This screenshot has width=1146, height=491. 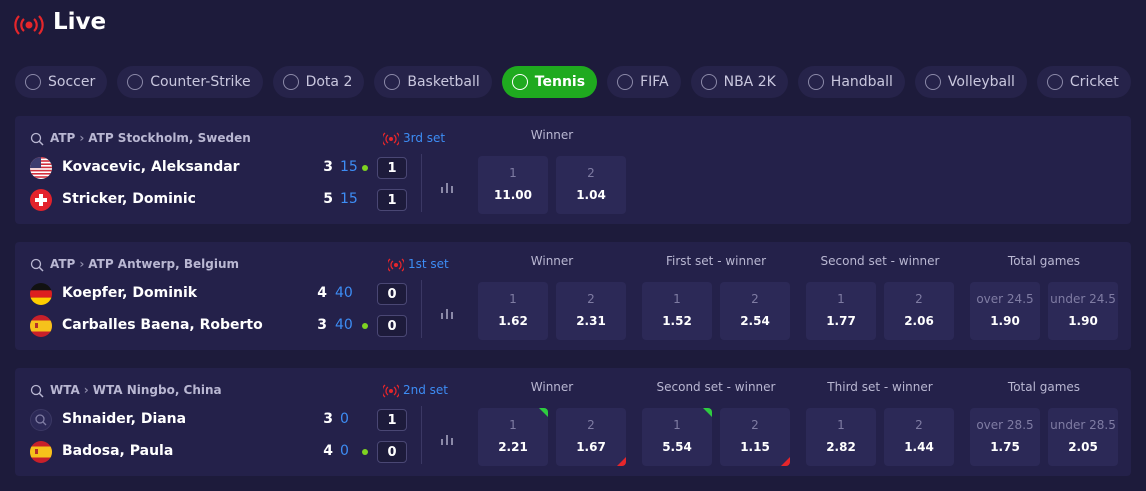 I want to click on sport-tab: NBA 2K, so click(x=739, y=82).